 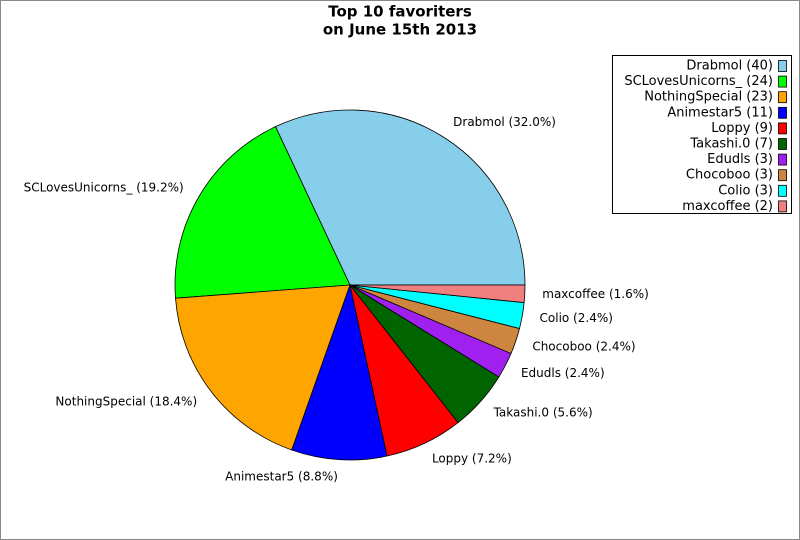 What do you see at coordinates (126, 402) in the screenshot?
I see `slice-label: NothingSpecial (18.4%)` at bounding box center [126, 402].